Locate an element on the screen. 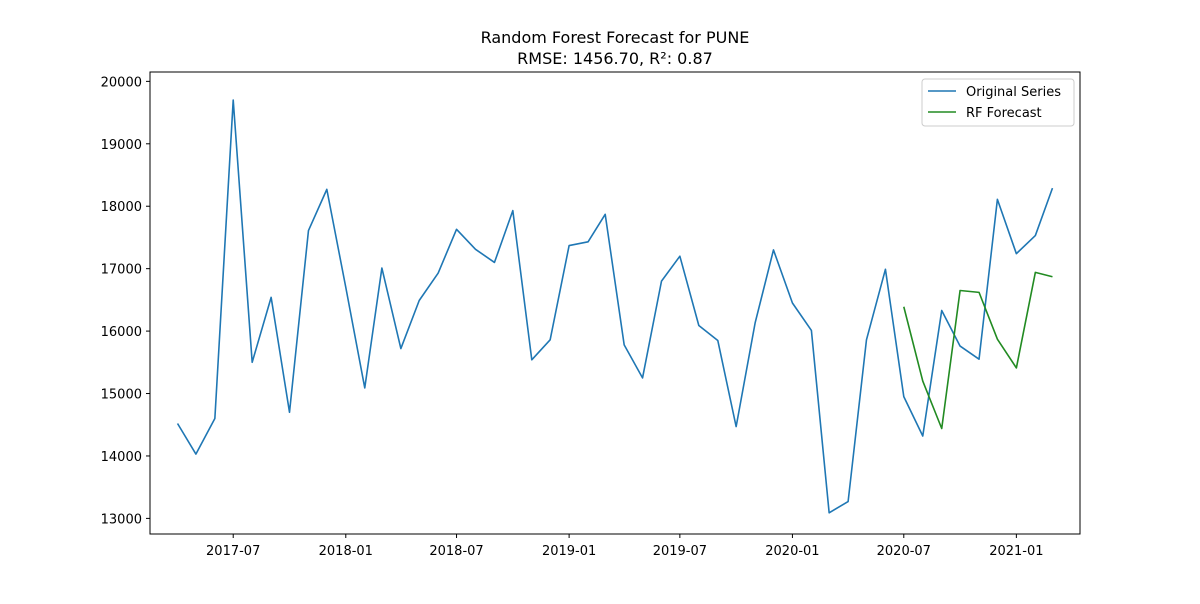  x-tick-label: 2020-07 is located at coordinates (904, 551).